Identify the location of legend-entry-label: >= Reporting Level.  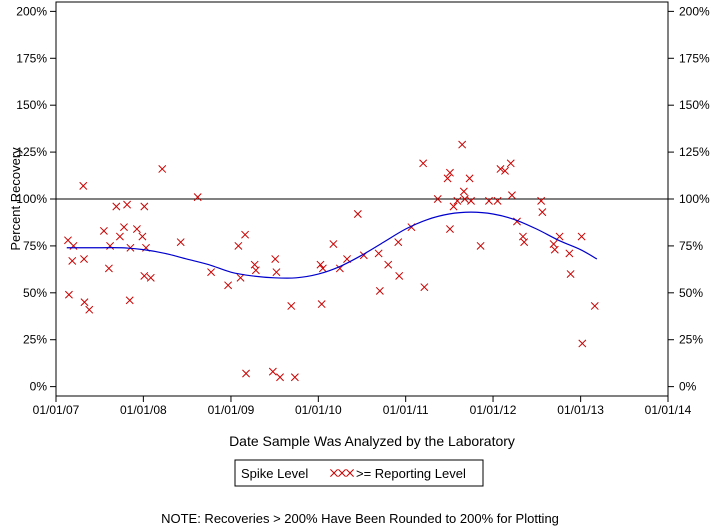
(411, 473).